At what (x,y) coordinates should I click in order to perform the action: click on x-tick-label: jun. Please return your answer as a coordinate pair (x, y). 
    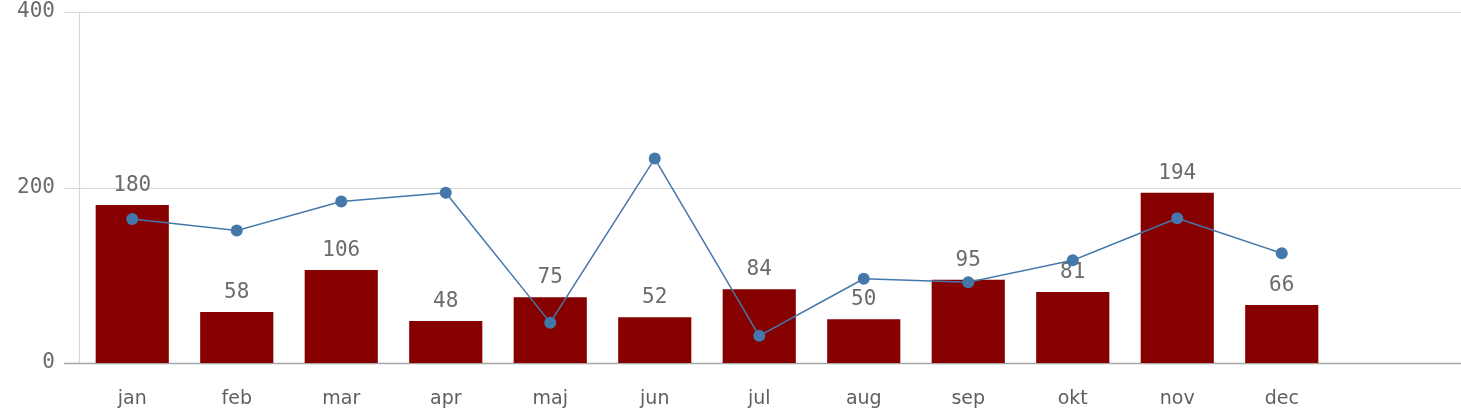
    Looking at the image, I should click on (654, 397).